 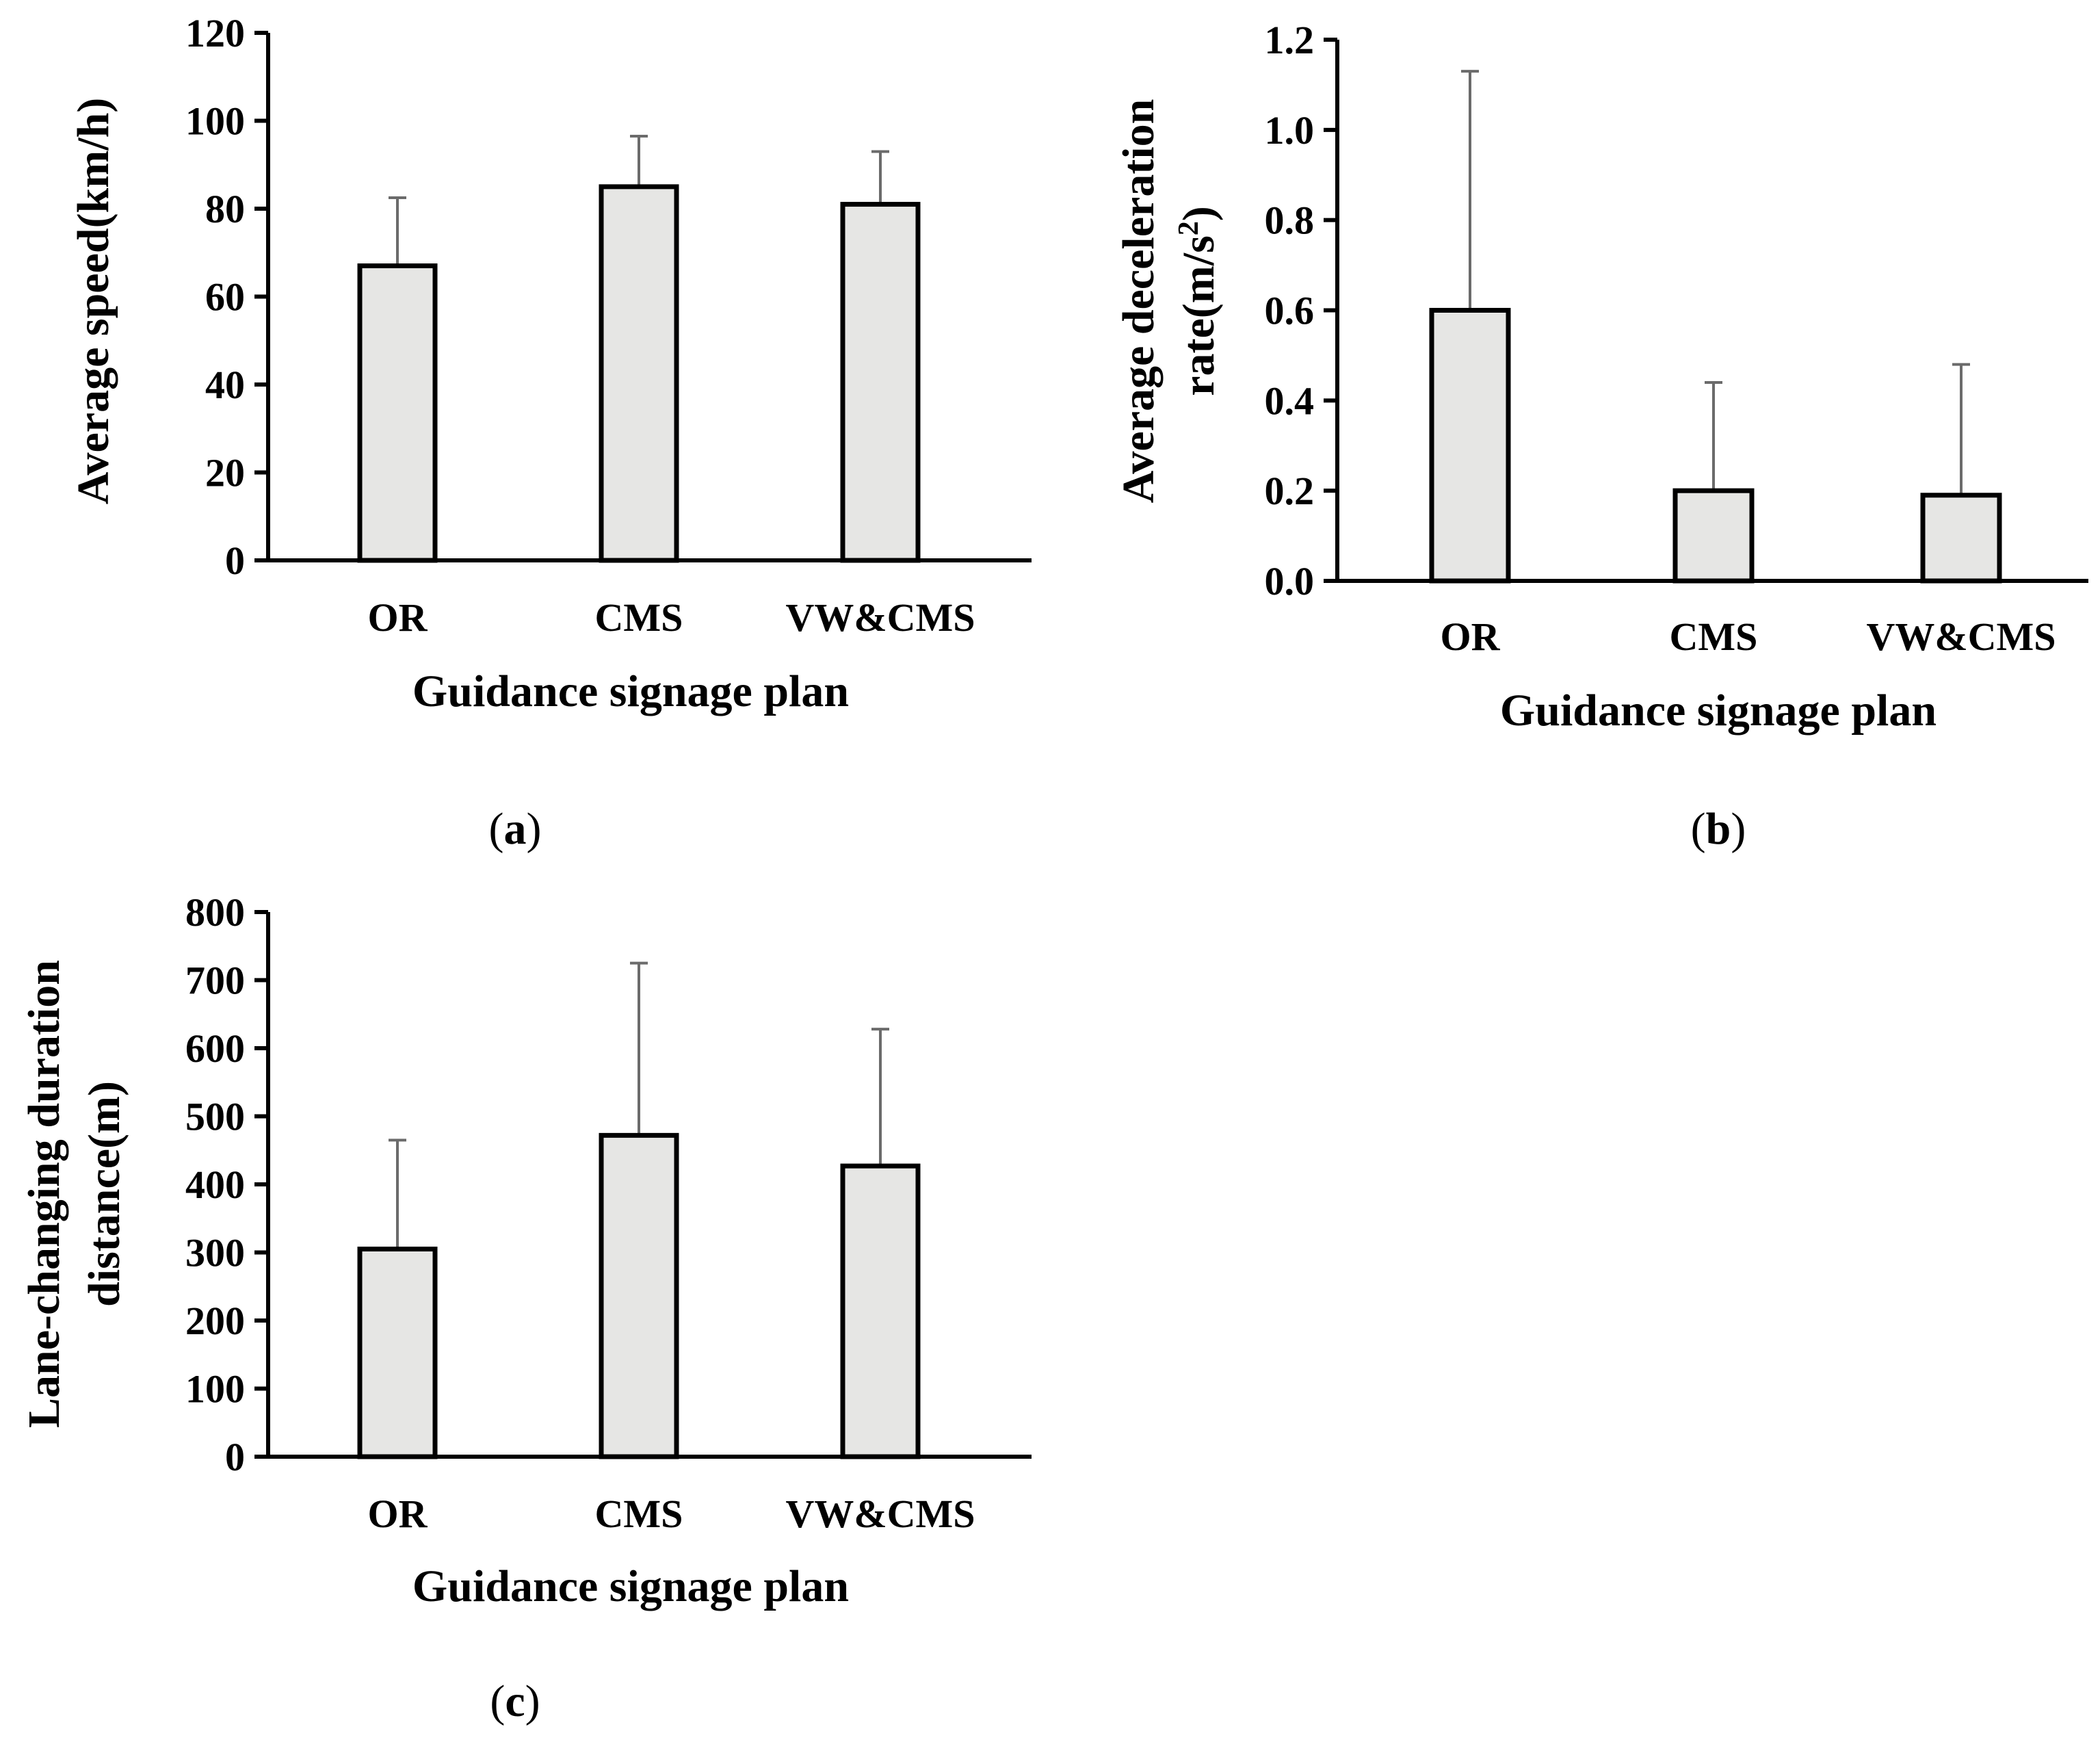 What do you see at coordinates (225, 209) in the screenshot?
I see `panel-a-ytick-label: 80` at bounding box center [225, 209].